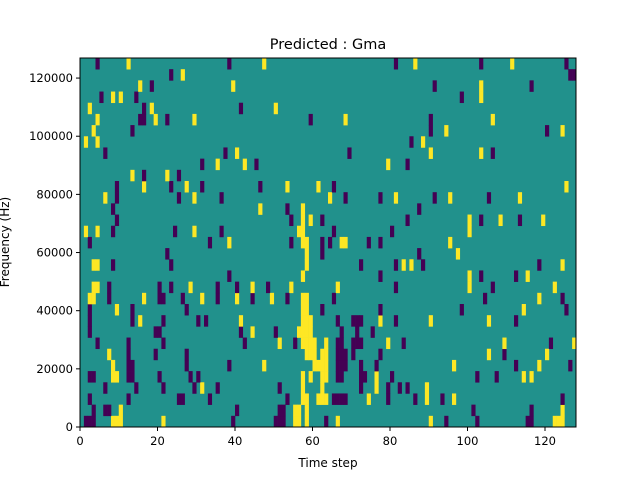 The width and height of the screenshot is (640, 484). What do you see at coordinates (51, 78) in the screenshot?
I see `y-tick-label: 120000` at bounding box center [51, 78].